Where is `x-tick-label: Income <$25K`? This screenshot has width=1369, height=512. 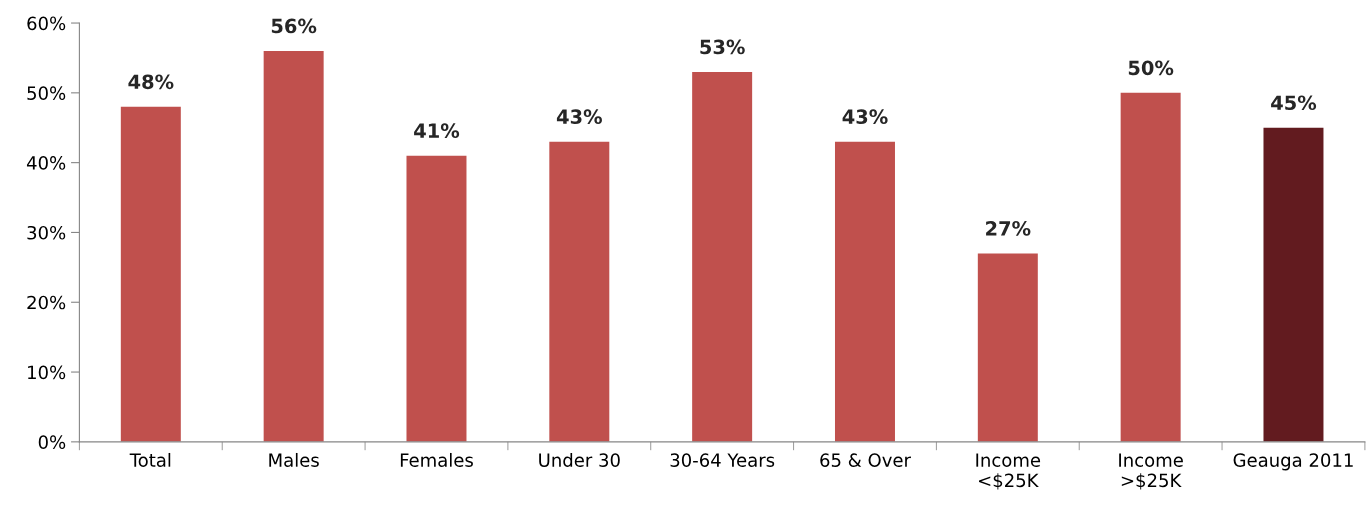
x-tick-label: Income <$25K is located at coordinates (1008, 471).